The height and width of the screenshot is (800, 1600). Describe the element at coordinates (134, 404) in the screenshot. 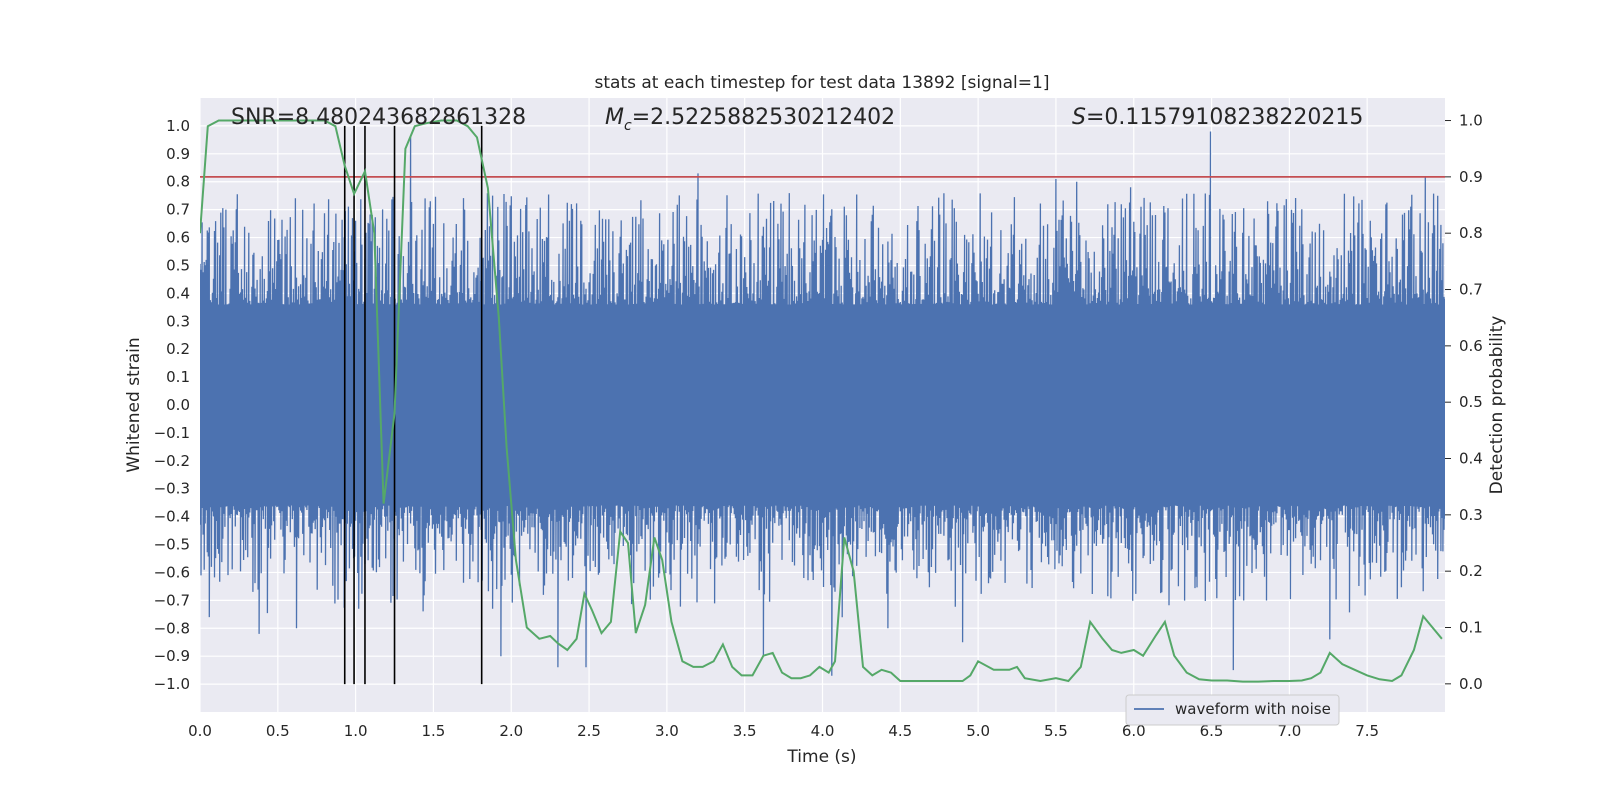

I see `y-axis-label-left: Whitened strain` at that location.